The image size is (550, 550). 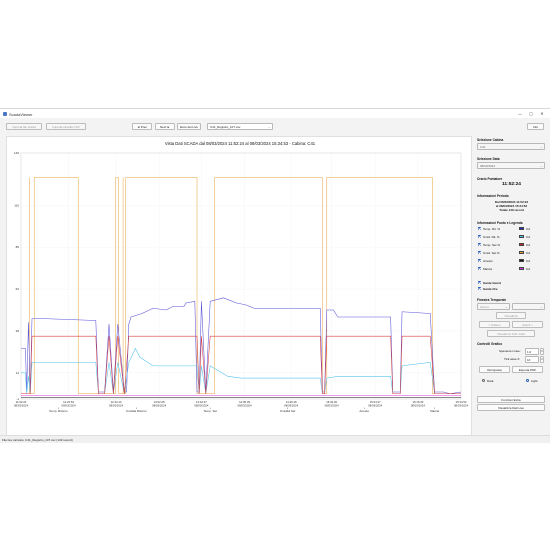 I want to click on x-tick-time: 15:16:30, so click(x=417, y=402).